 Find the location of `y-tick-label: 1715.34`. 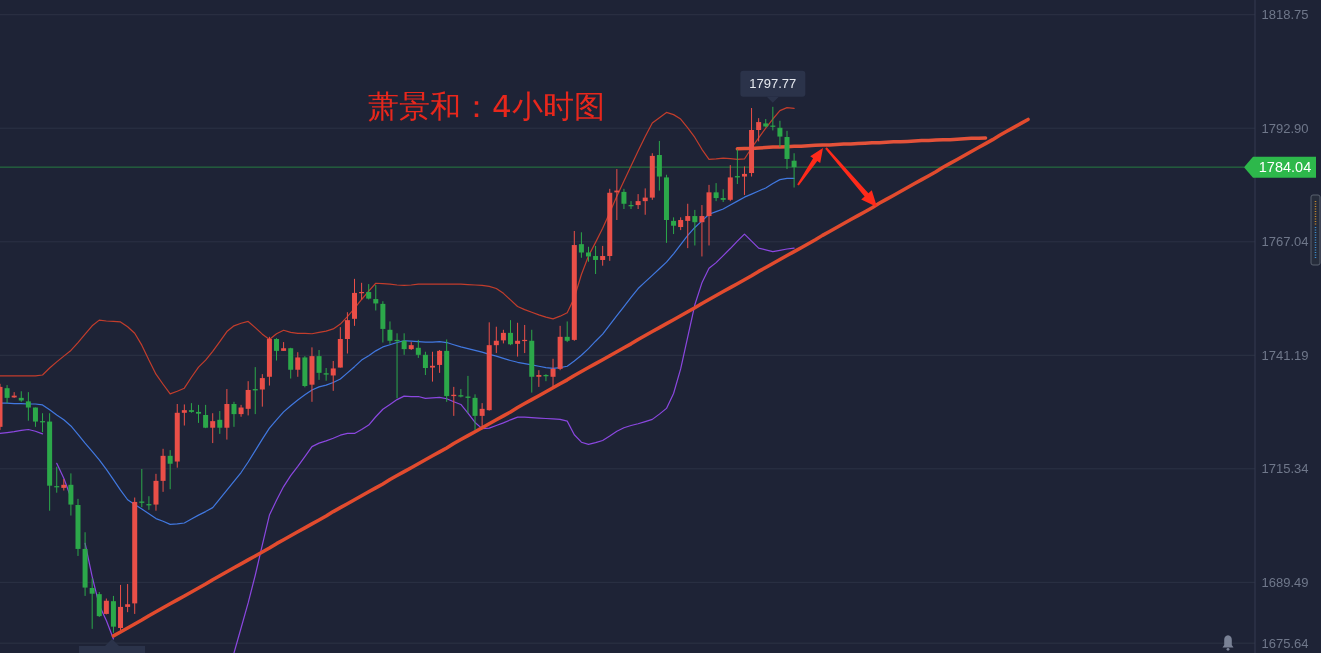

y-tick-label: 1715.34 is located at coordinates (1285, 469).